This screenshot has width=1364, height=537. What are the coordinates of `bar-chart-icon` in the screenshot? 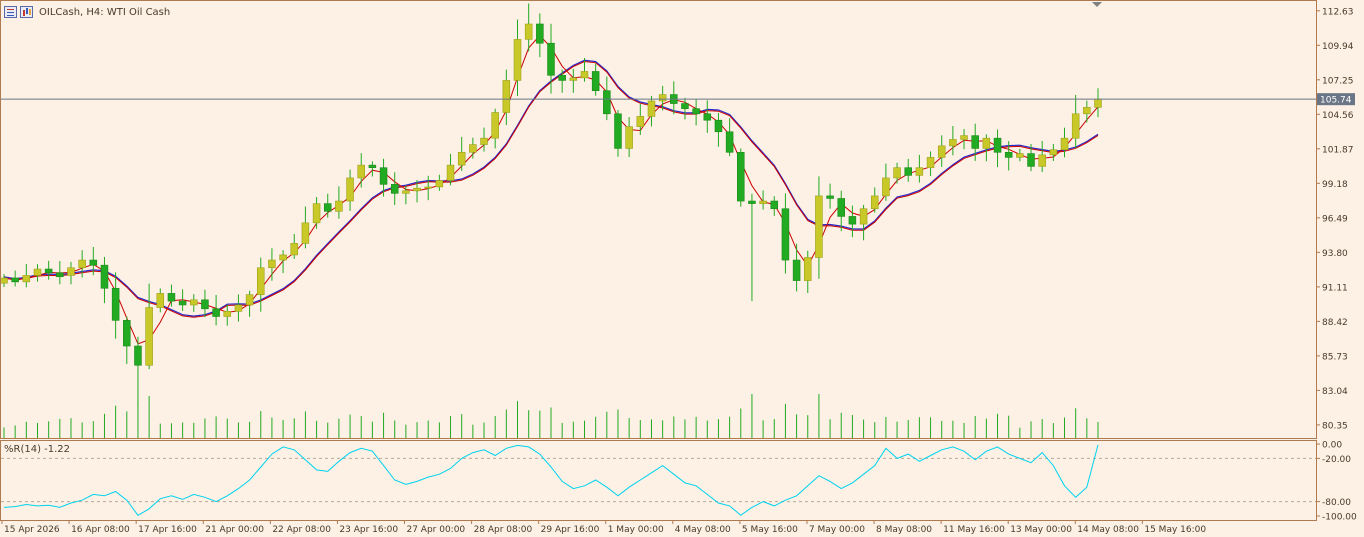 It's located at (26, 12).